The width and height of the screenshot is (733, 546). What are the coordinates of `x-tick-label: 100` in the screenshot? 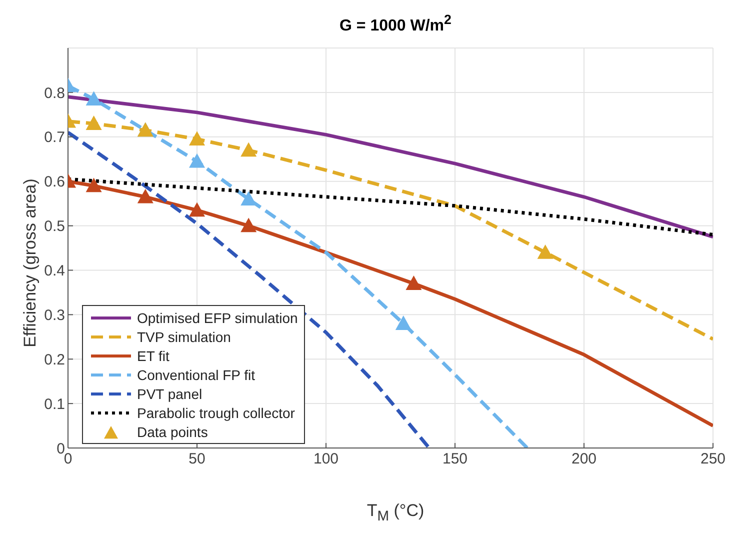 It's located at (326, 459).